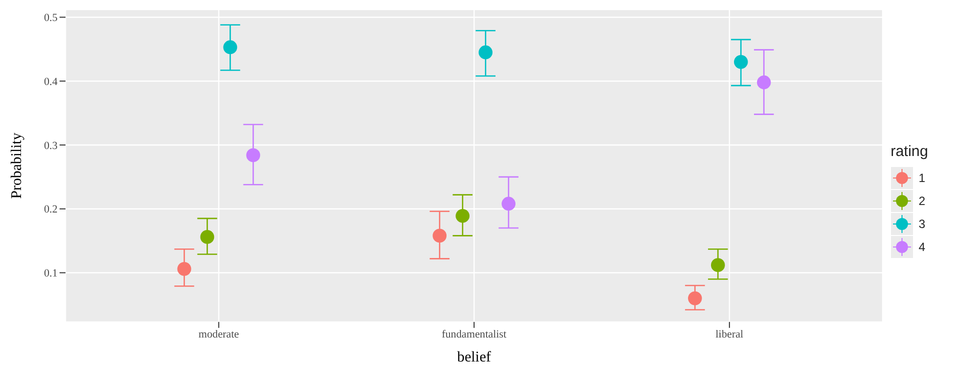  What do you see at coordinates (51, 82) in the screenshot?
I see `y-tick-label: 0.4` at bounding box center [51, 82].